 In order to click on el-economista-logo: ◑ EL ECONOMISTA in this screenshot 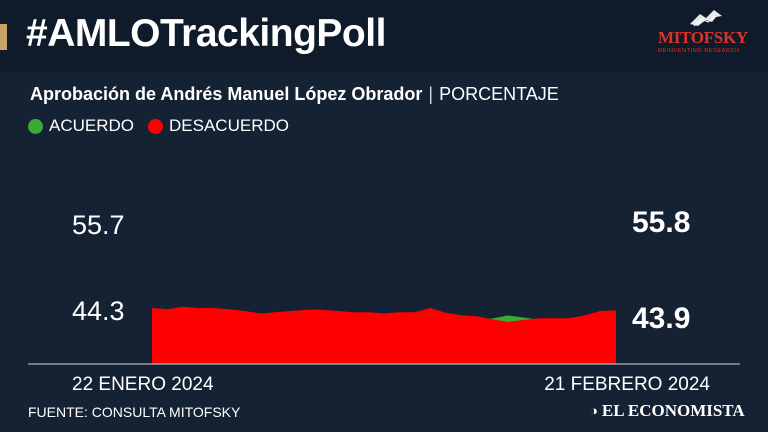, I will do `click(667, 411)`.